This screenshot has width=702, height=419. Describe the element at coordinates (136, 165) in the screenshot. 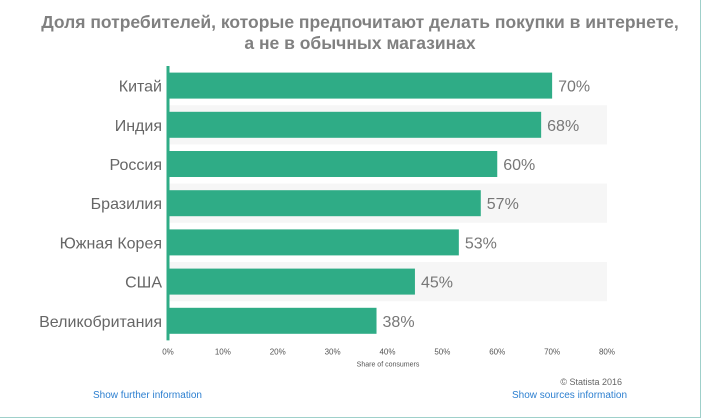

I see `category-label: Россия` at that location.